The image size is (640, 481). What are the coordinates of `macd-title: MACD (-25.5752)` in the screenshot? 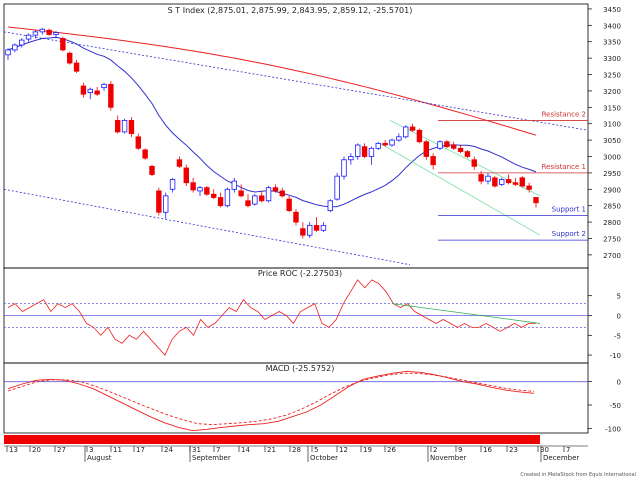 It's located at (300, 368).